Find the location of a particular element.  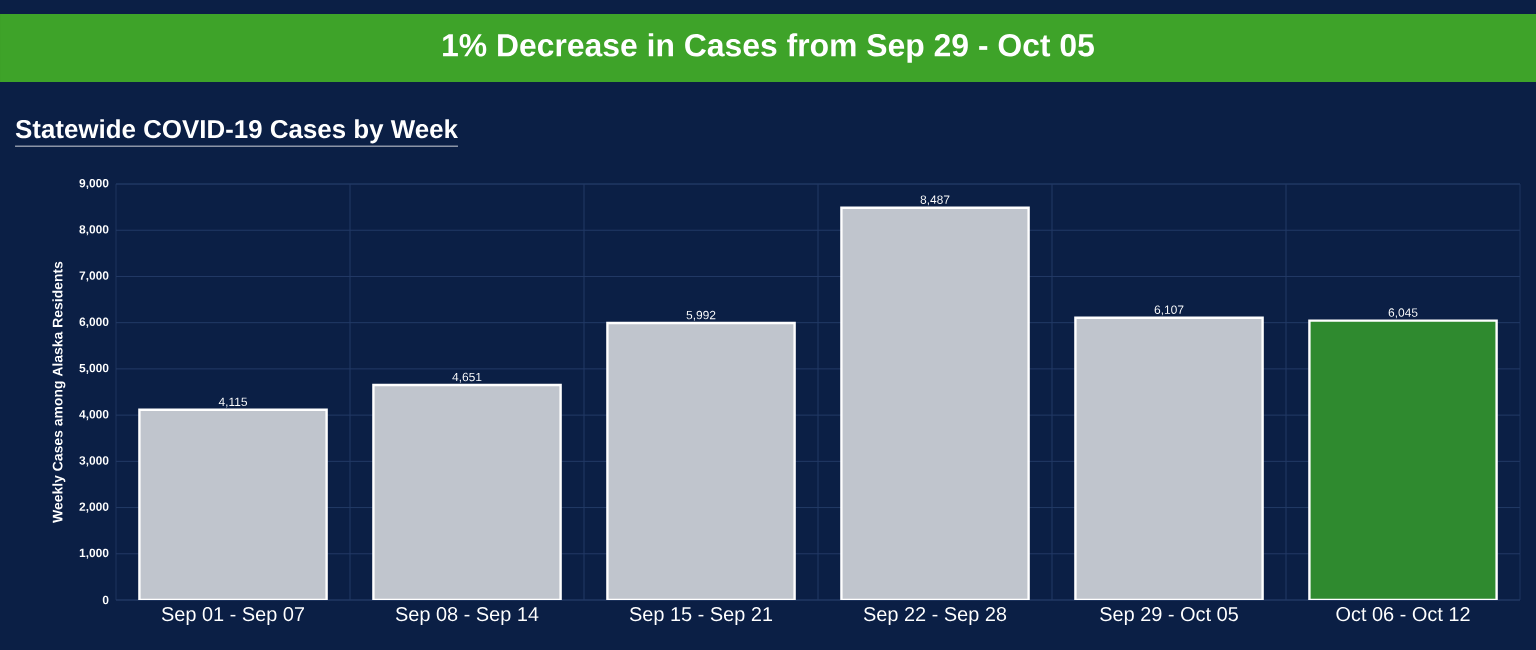

chart-title: 1% Decrease in Cases from Sep 29 - Oct 05 is located at coordinates (768, 48).